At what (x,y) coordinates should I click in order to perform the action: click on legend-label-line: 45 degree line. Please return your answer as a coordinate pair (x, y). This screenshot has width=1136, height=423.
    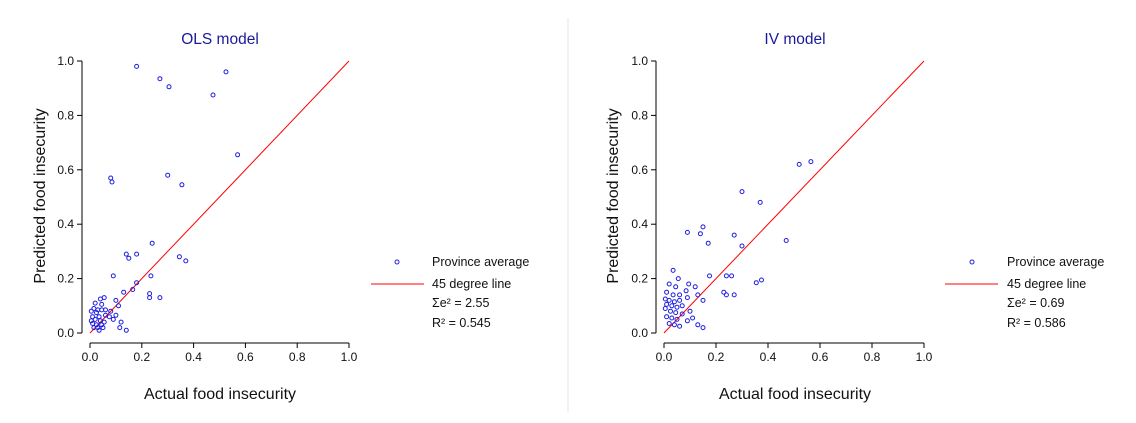
    Looking at the image, I should click on (1046, 284).